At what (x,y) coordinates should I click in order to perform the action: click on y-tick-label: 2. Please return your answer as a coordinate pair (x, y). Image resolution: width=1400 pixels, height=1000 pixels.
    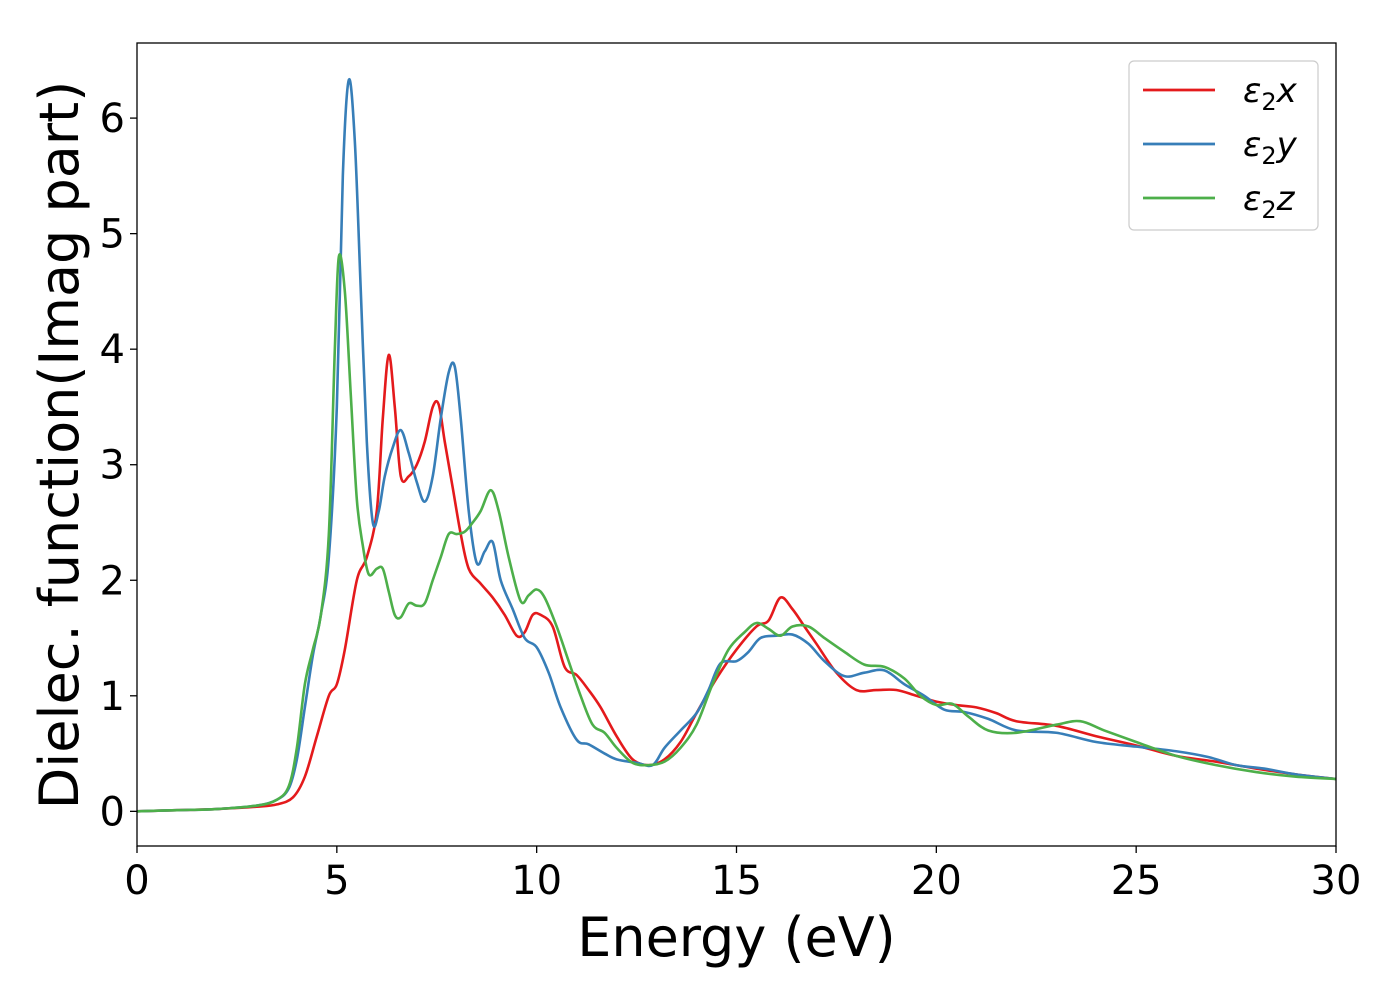
    Looking at the image, I should click on (112, 581).